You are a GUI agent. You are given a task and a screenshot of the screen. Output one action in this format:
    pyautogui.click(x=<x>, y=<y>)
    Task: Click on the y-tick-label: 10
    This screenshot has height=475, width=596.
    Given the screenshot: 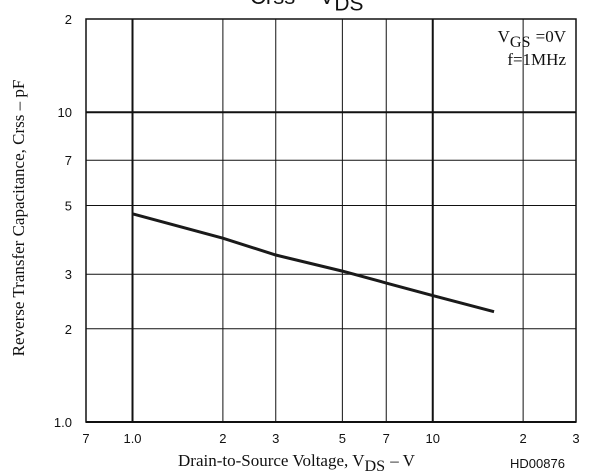 What is the action you would take?
    pyautogui.click(x=65, y=112)
    